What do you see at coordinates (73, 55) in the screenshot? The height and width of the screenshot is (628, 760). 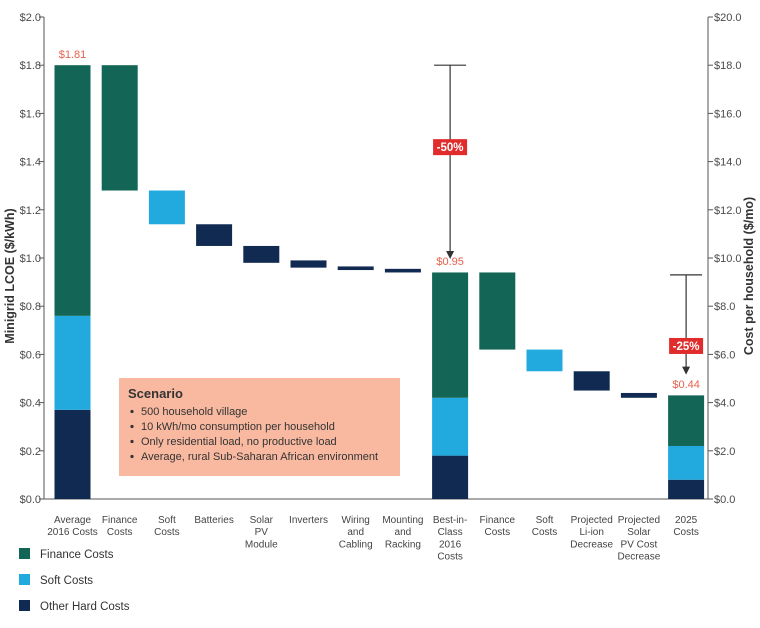 I see `value-label: $1.81` at bounding box center [73, 55].